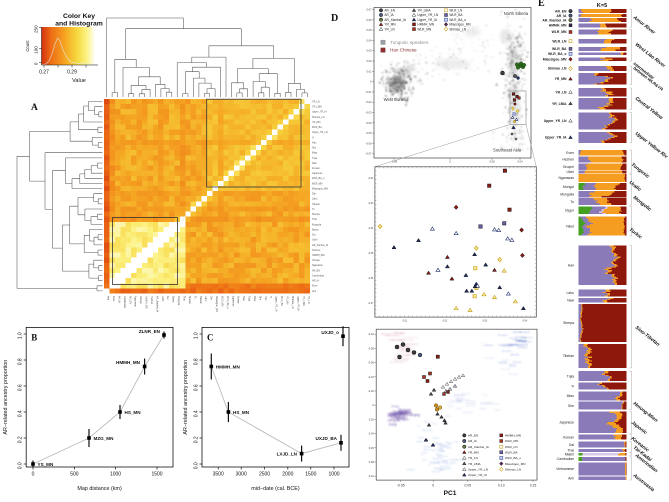 The width and height of the screenshot is (669, 502). Describe the element at coordinates (369, 20) in the screenshot. I see `svg-text: 0.06` at that location.